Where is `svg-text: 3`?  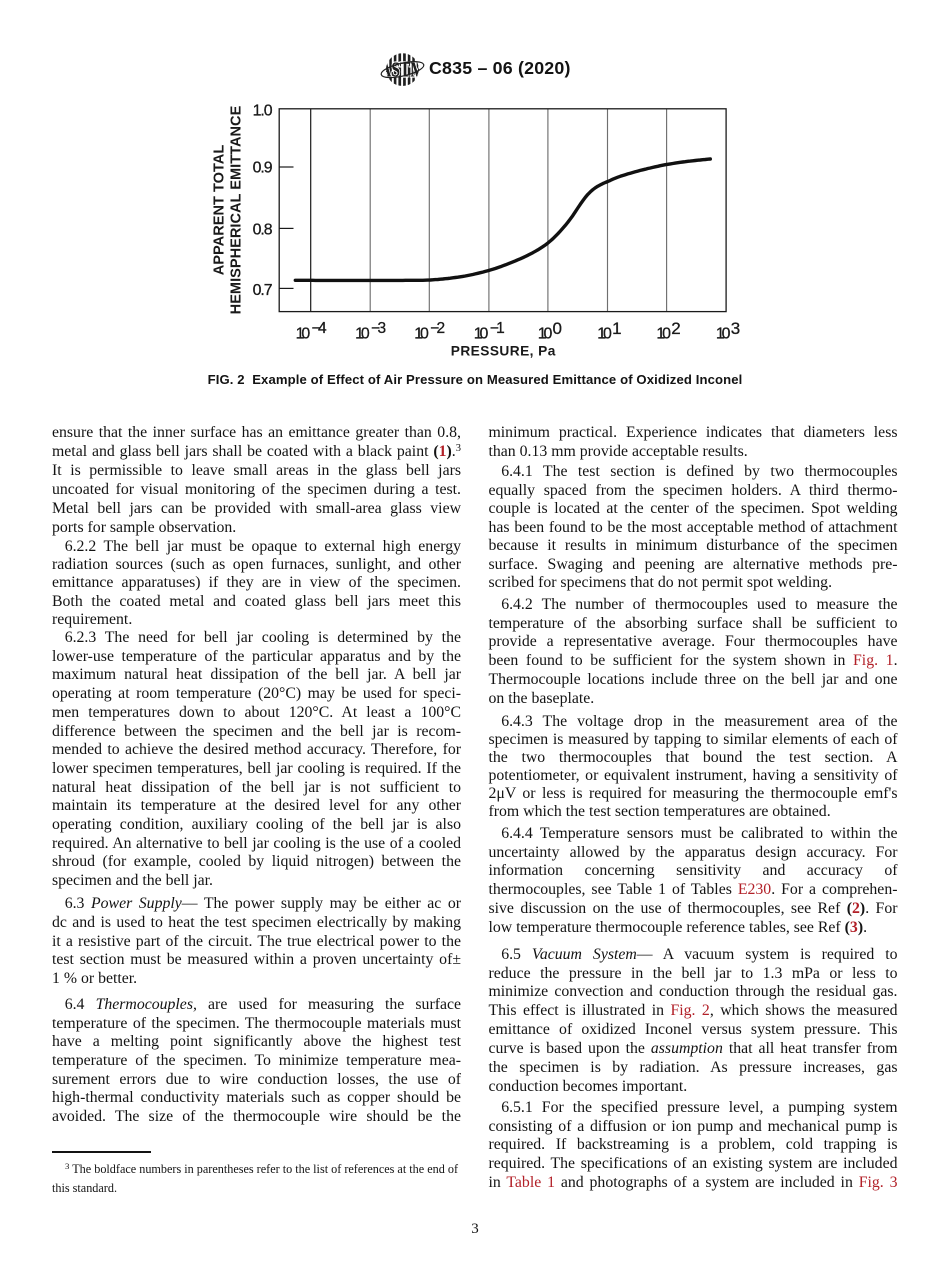
svg-text: 3 is located at coordinates (735, 328).